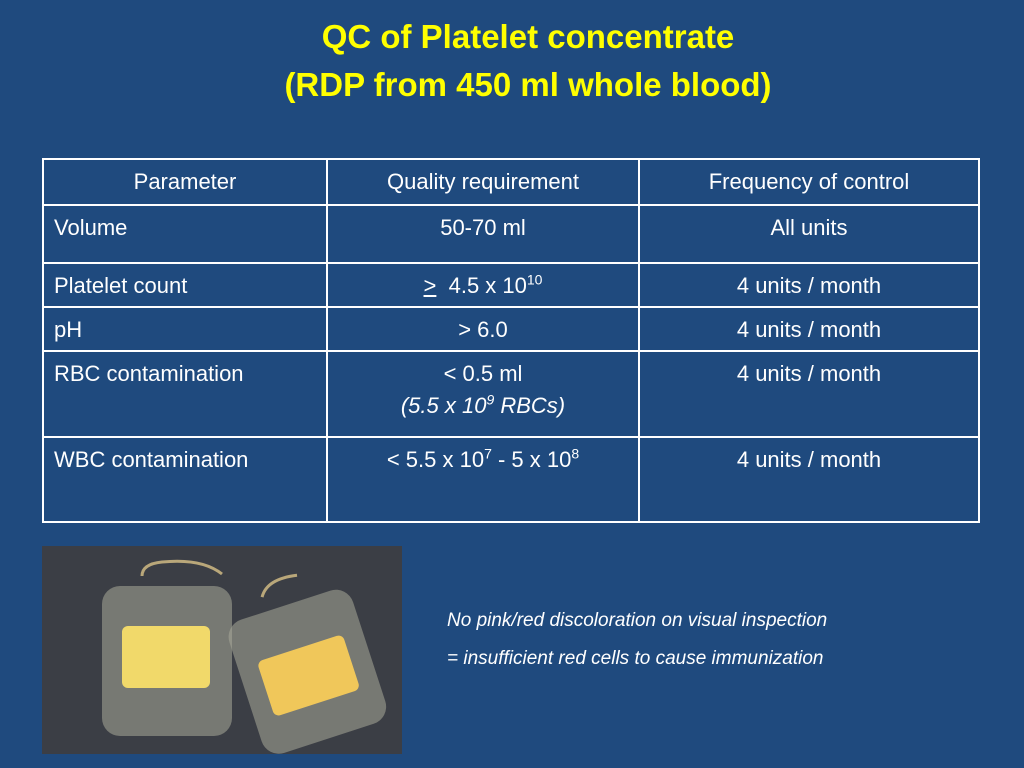  Describe the element at coordinates (222, 650) in the screenshot. I see `platelet-bags-photo` at that location.